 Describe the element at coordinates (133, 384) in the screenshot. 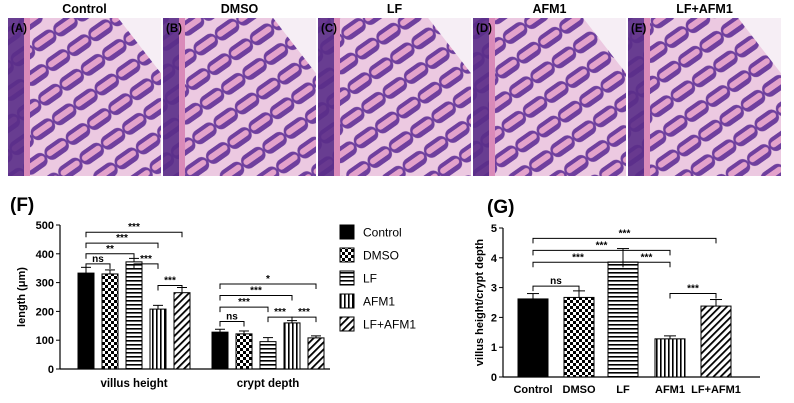

I see `category-label: villus height` at that location.